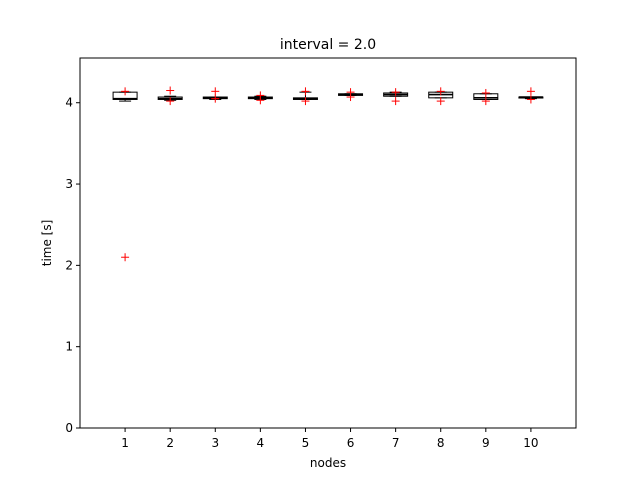 This screenshot has height=480, width=640. I want to click on x-tick-label-8: 9, so click(486, 443).